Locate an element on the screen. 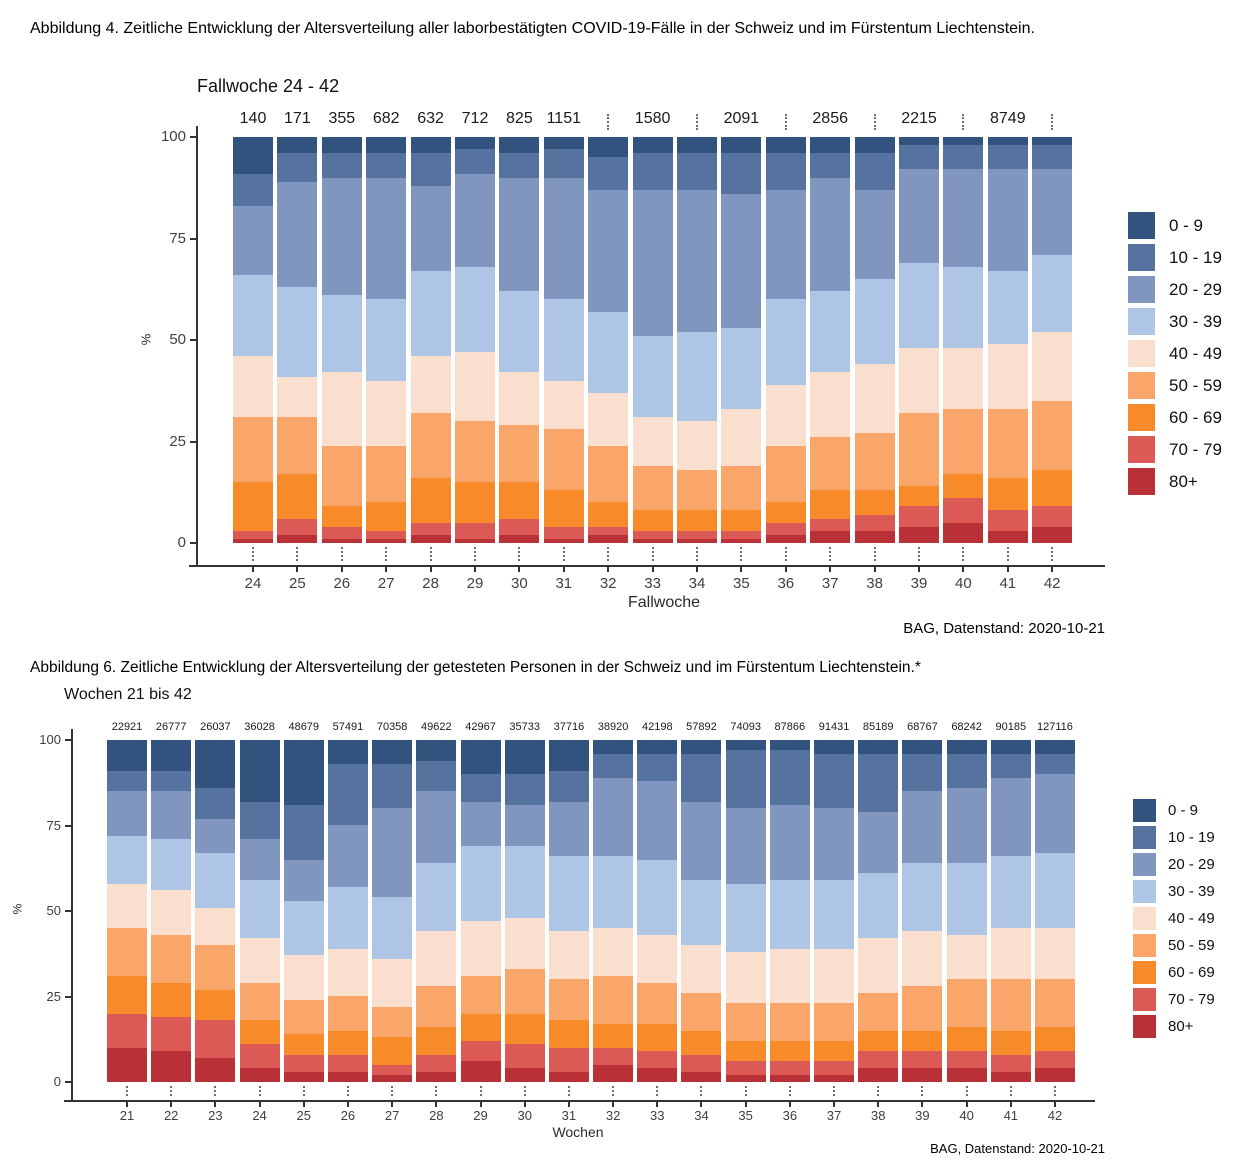 This screenshot has width=1258, height=1172. x-tick-label: 27 is located at coordinates (392, 1115).